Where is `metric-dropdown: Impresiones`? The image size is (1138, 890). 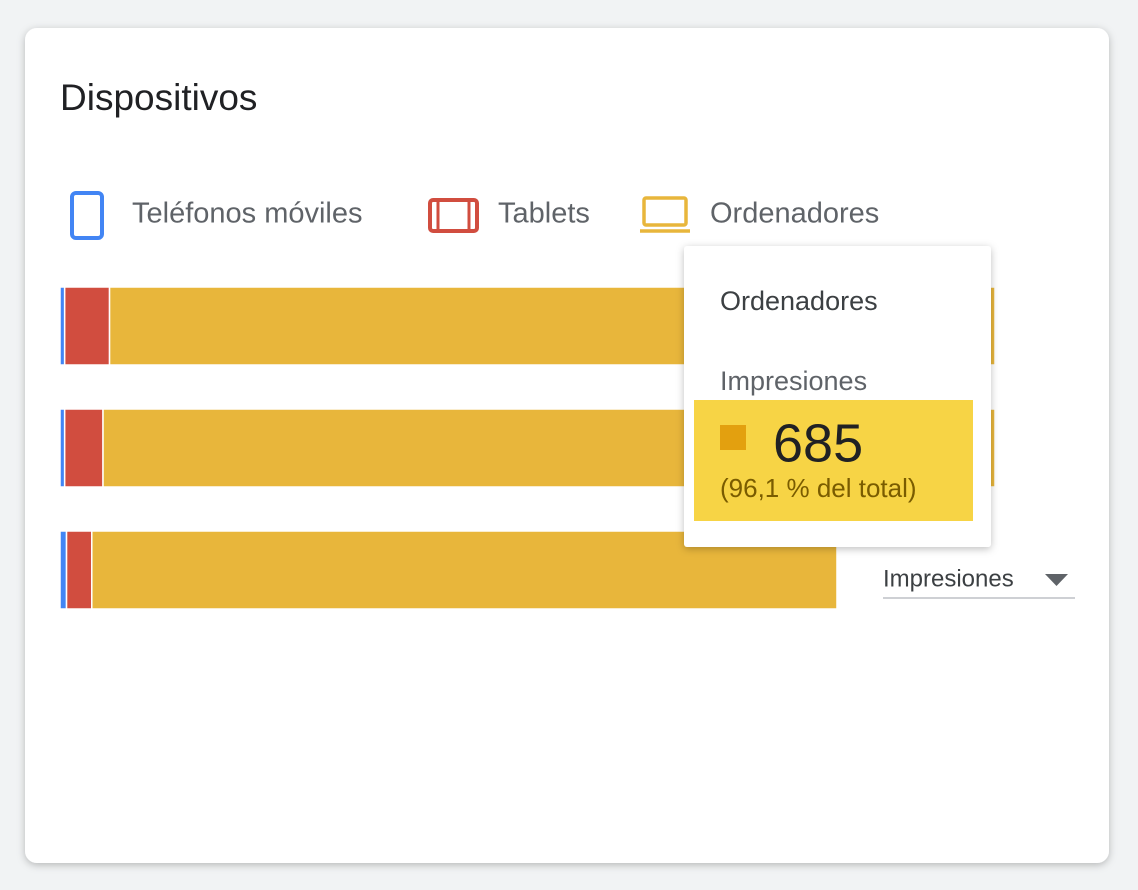 metric-dropdown: Impresiones is located at coordinates (979, 582).